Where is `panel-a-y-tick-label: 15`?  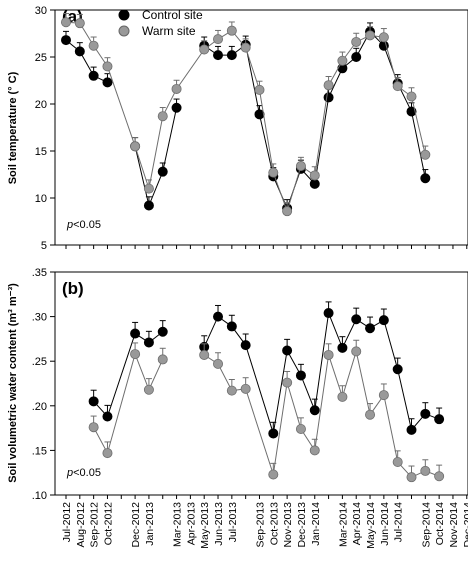
panel-a-y-tick-label: 15 is located at coordinates (41, 152).